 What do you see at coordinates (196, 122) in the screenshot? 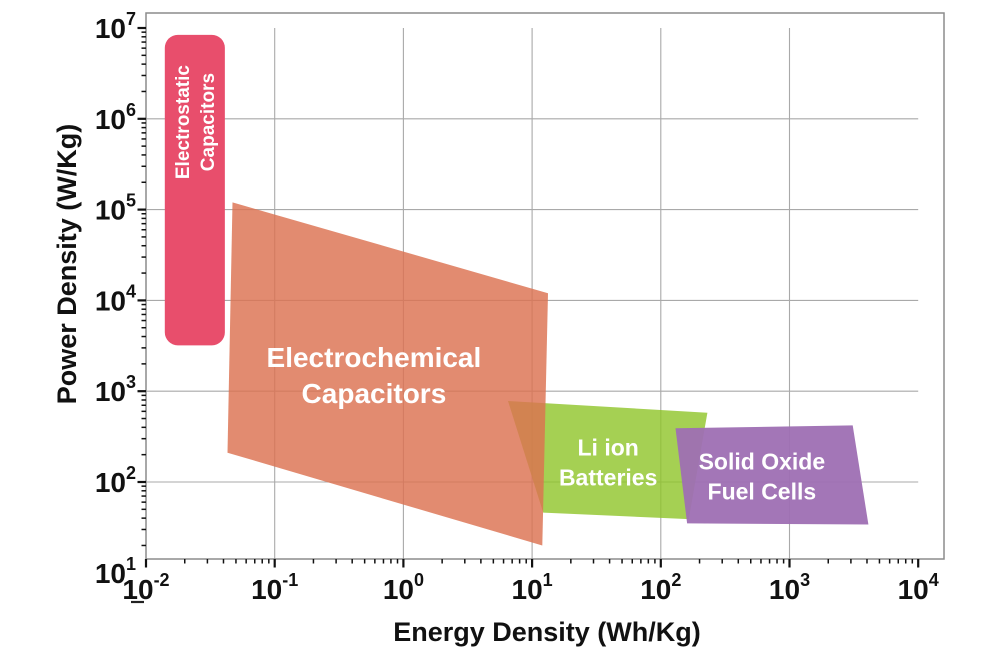
I see `region-label-electrostatic-capacitors: Electrostatic Capacitors` at bounding box center [196, 122].